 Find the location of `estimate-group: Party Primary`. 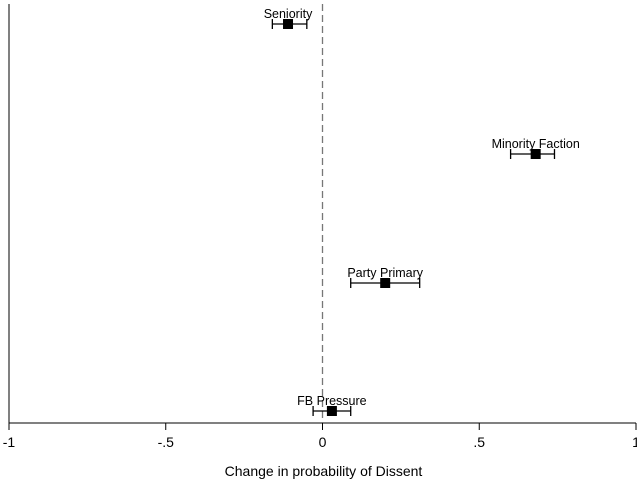

estimate-group: Party Primary is located at coordinates (385, 277).